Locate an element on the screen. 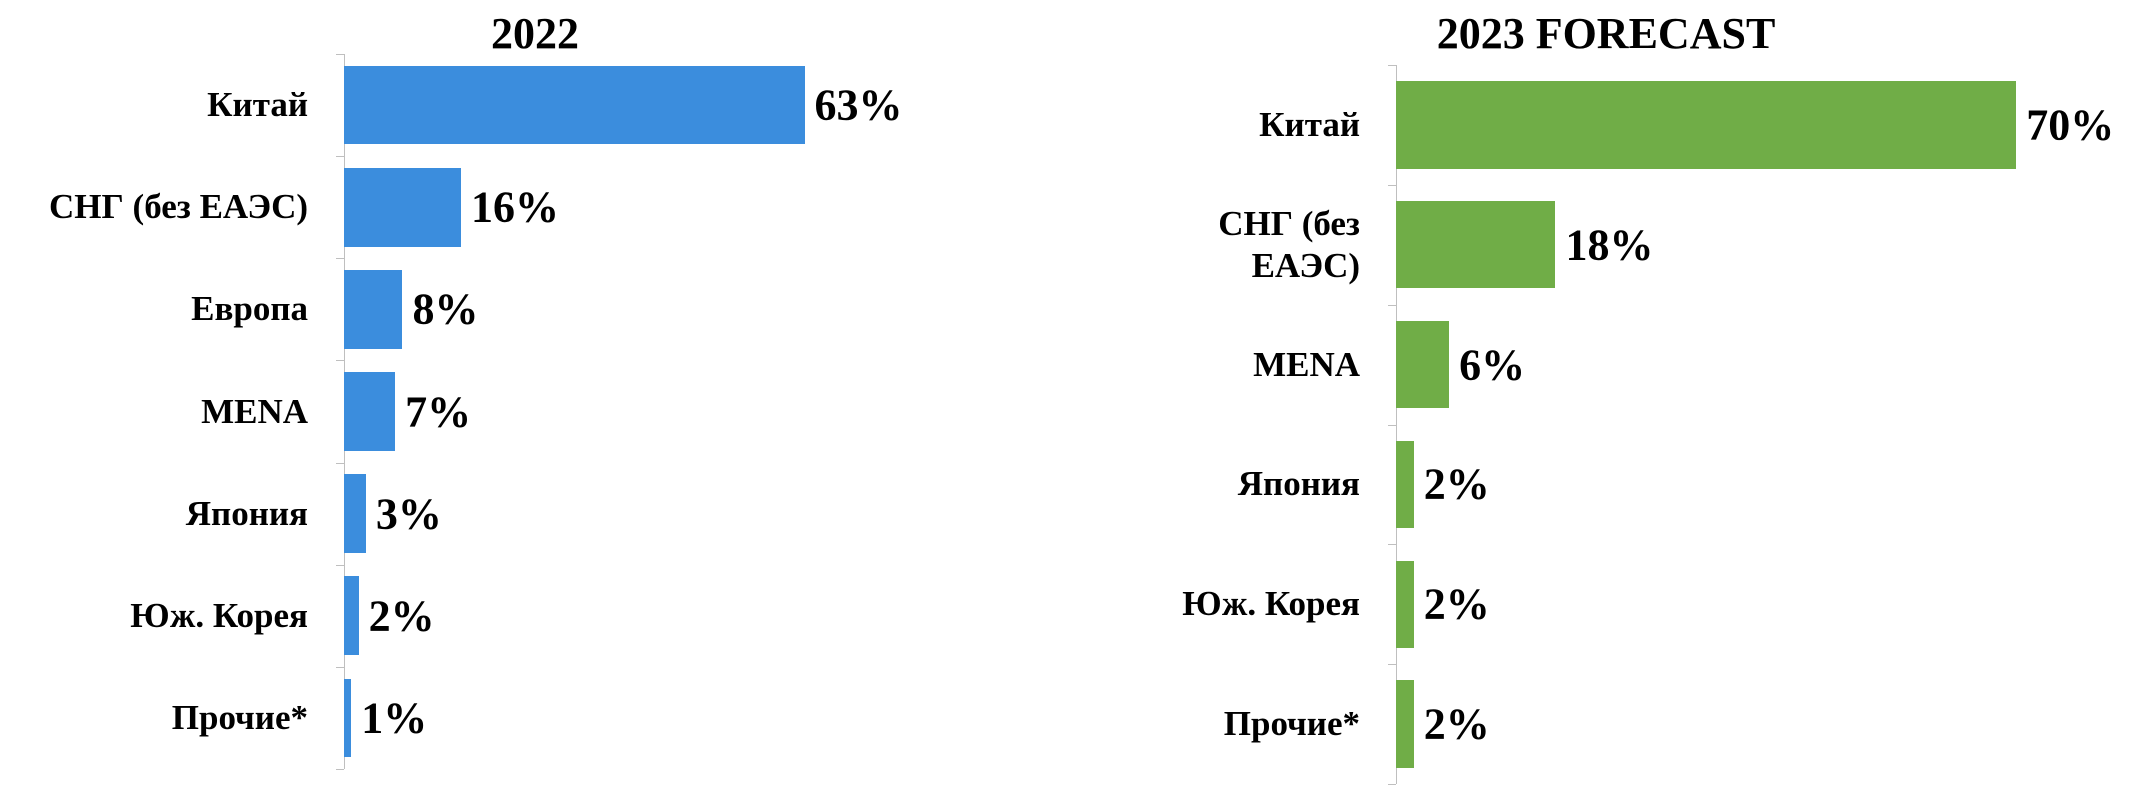 The height and width of the screenshot is (786, 2134). axis-line is located at coordinates (1396, 424).